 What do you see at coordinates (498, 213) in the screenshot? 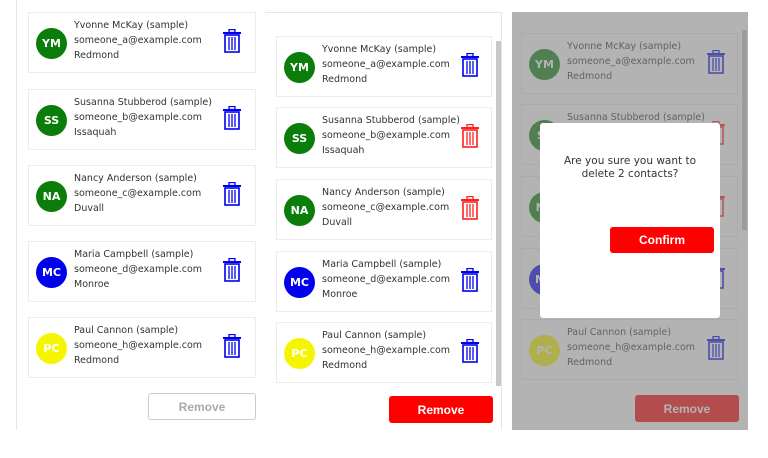
I see `scrollbar` at bounding box center [498, 213].